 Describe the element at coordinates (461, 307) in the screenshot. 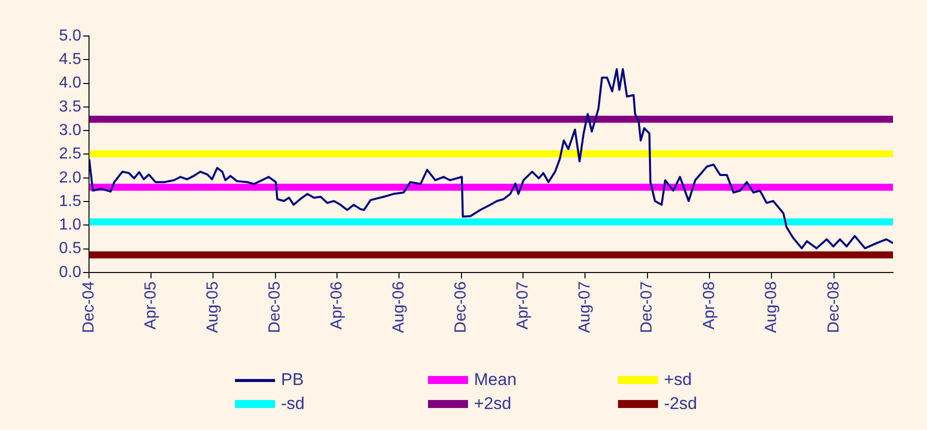

I see `x-tick-label: Dec-06` at that location.